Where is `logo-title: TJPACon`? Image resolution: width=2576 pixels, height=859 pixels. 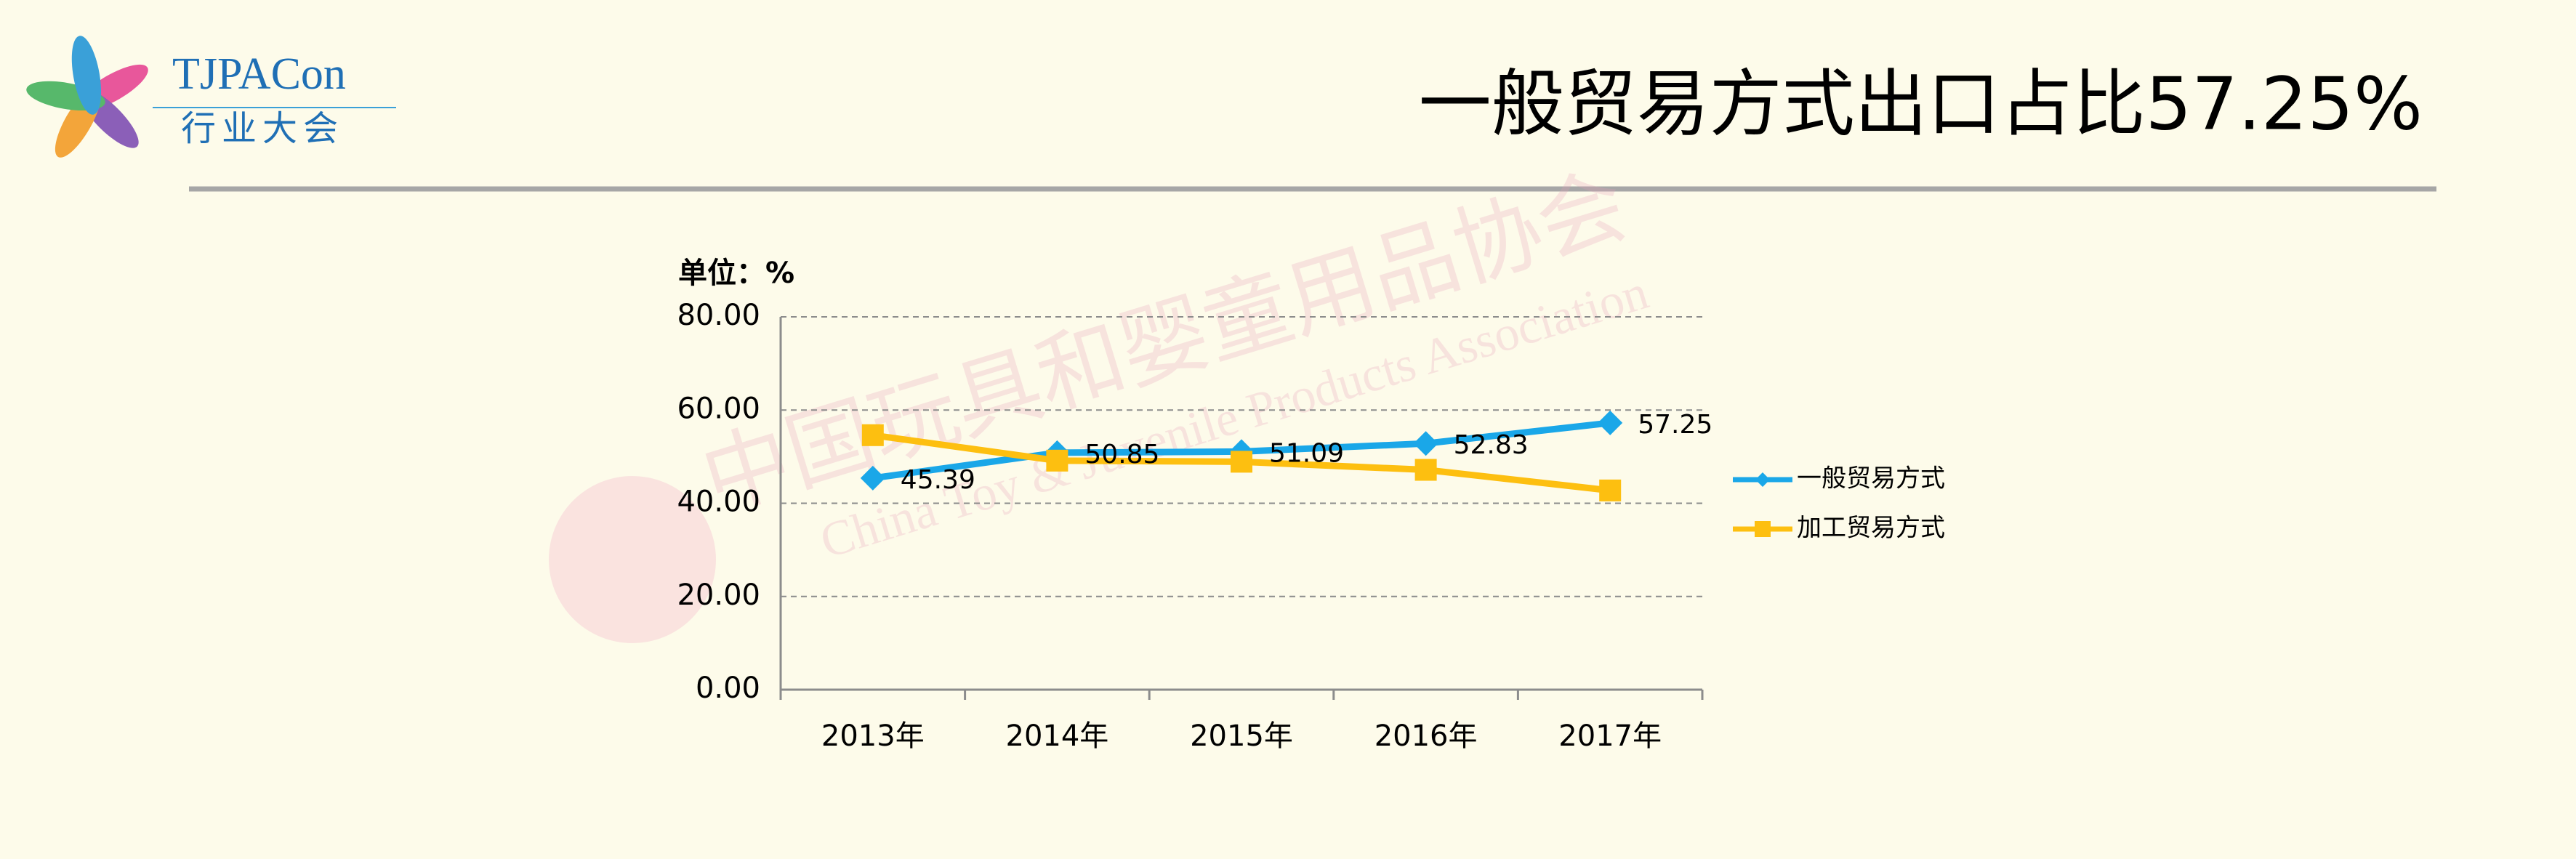 logo-title: TJPACon is located at coordinates (259, 74).